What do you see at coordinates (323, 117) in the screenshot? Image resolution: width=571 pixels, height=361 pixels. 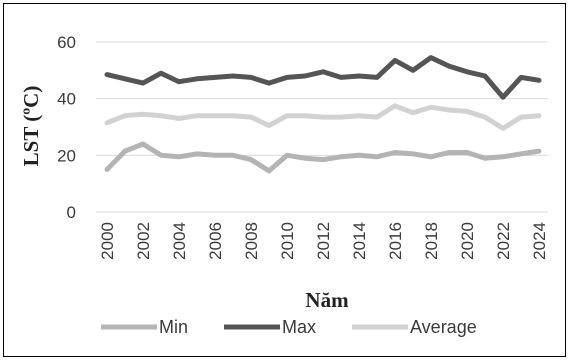 I see `series-line-average` at bounding box center [323, 117].